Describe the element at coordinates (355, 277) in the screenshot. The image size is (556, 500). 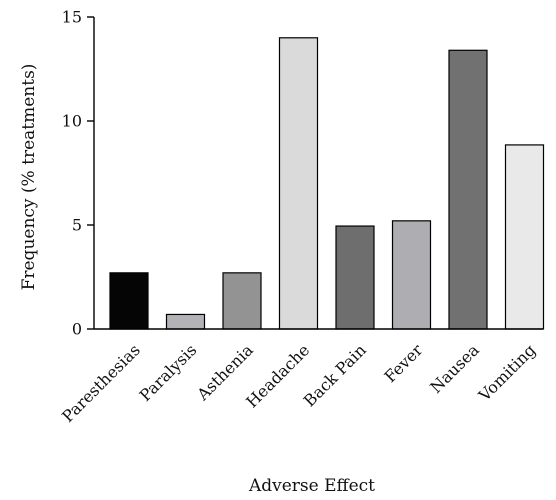
I see `bar-back-pain` at that location.